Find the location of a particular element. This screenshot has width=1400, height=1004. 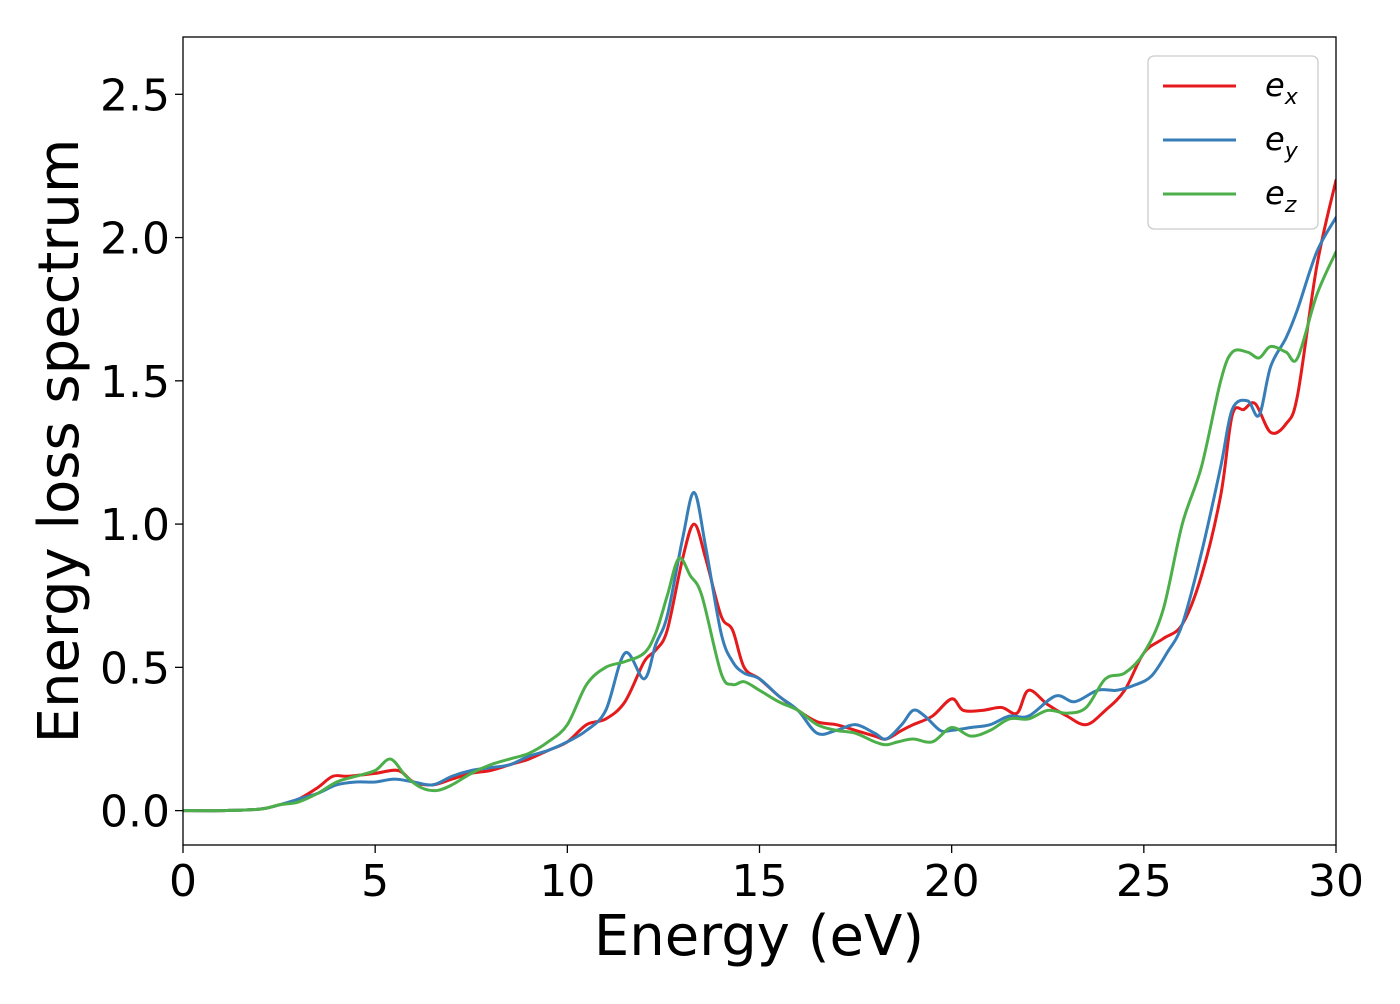

x-axis-ticks: 0 5 10 15 20 25 30 is located at coordinates (766, 876).